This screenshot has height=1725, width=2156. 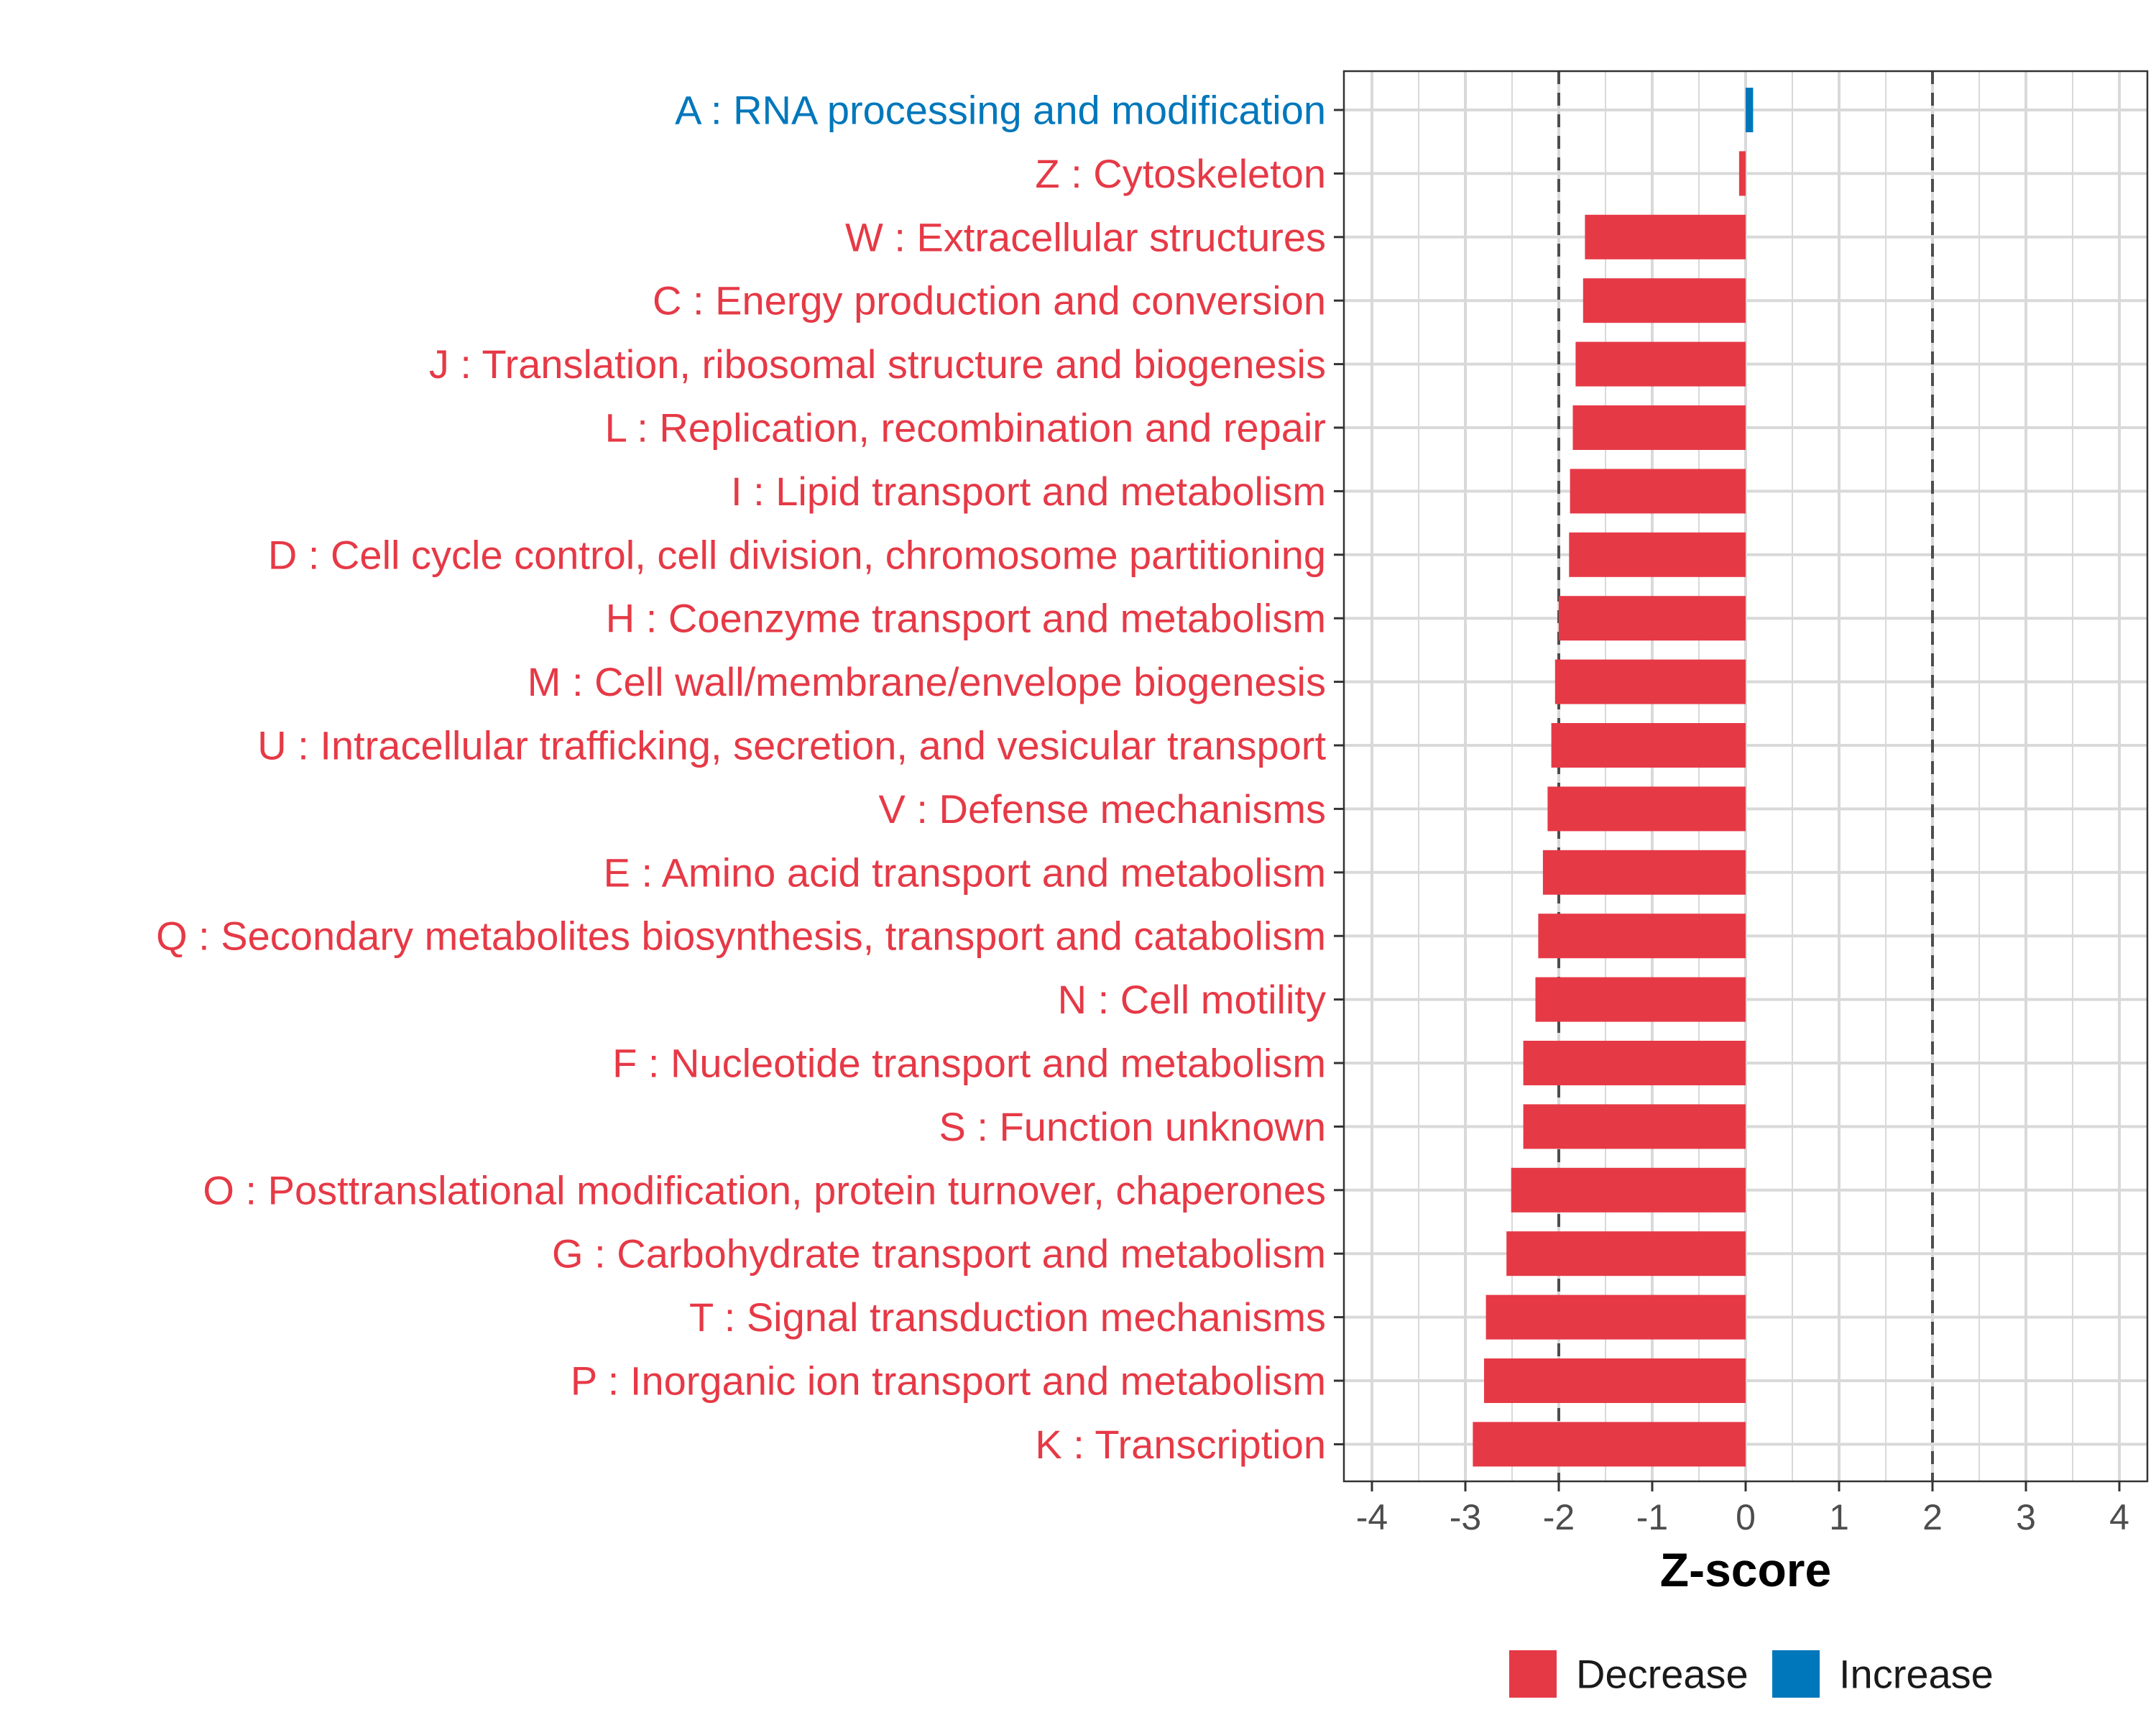 I want to click on category-label: E : Amino acid transport and metabolism, so click(x=965, y=872).